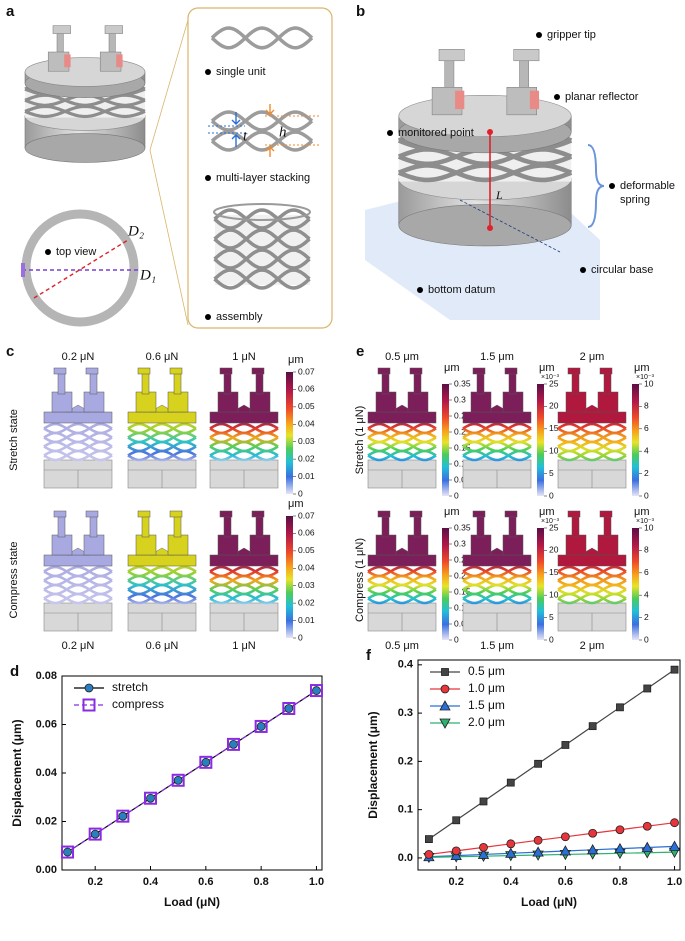 The height and width of the screenshot is (941, 685). Describe the element at coordinates (80, 268) in the screenshot. I see `top-view-ring` at that location.